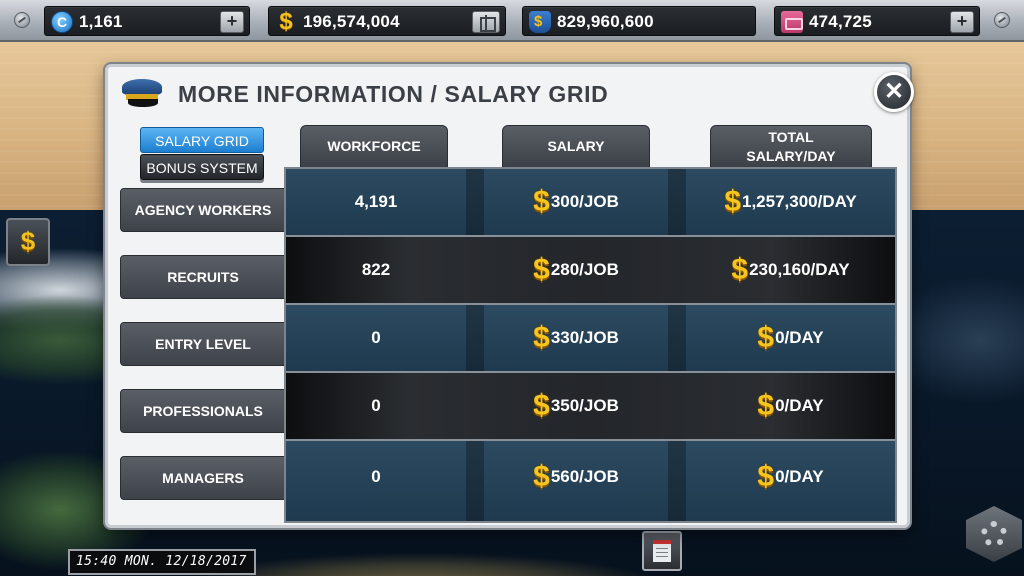 This screenshot has width=1024, height=576. Describe the element at coordinates (101, 21) in the screenshot. I see `coins-value: 1,161` at that location.